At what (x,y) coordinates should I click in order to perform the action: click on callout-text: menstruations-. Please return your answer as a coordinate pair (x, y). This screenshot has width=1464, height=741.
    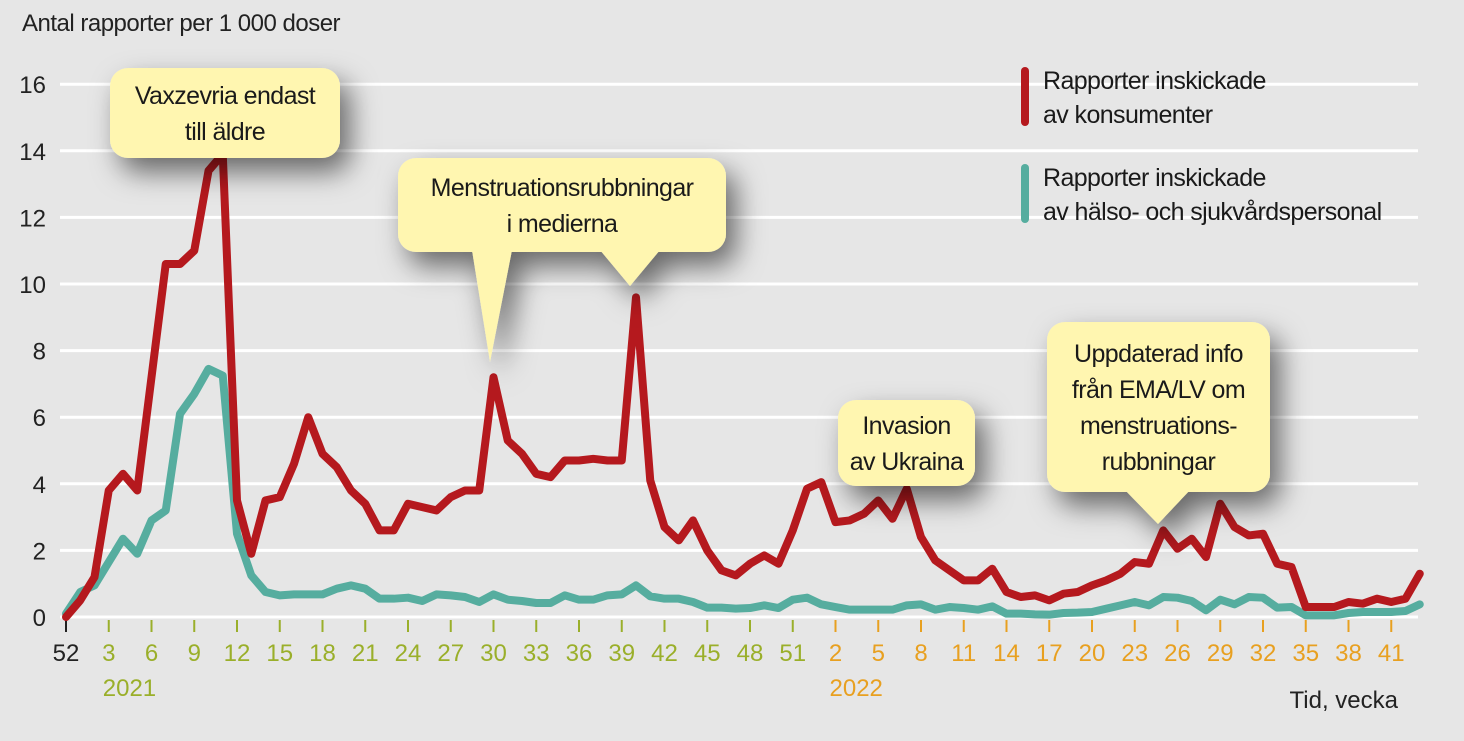
    Looking at the image, I should click on (1158, 426).